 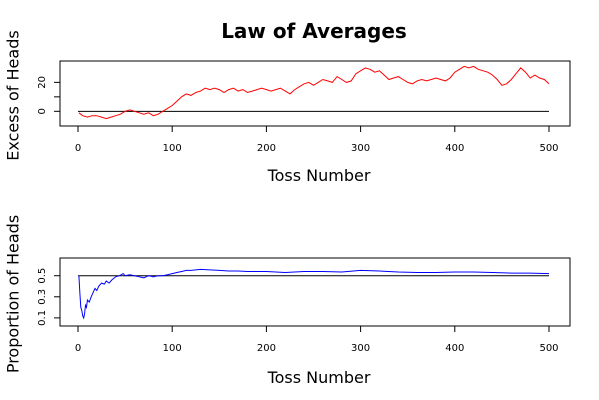 What do you see at coordinates (13, 95) in the screenshot?
I see `y-axis-label: Excess of Heads` at bounding box center [13, 95].